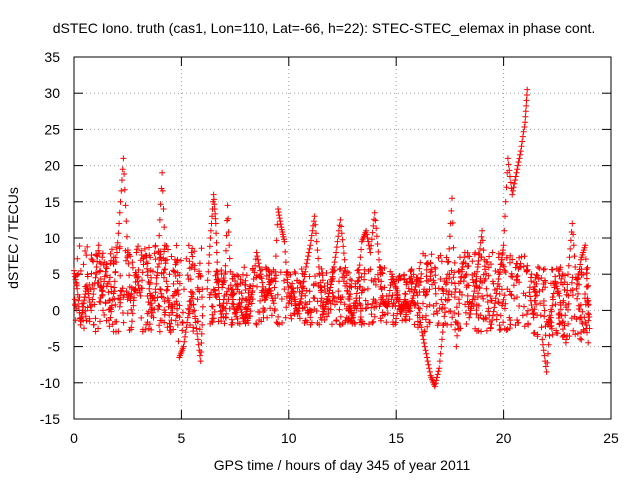 Image resolution: width=640 pixels, height=480 pixels. Describe the element at coordinates (74, 438) in the screenshot. I see `x-tick-label: 0` at that location.